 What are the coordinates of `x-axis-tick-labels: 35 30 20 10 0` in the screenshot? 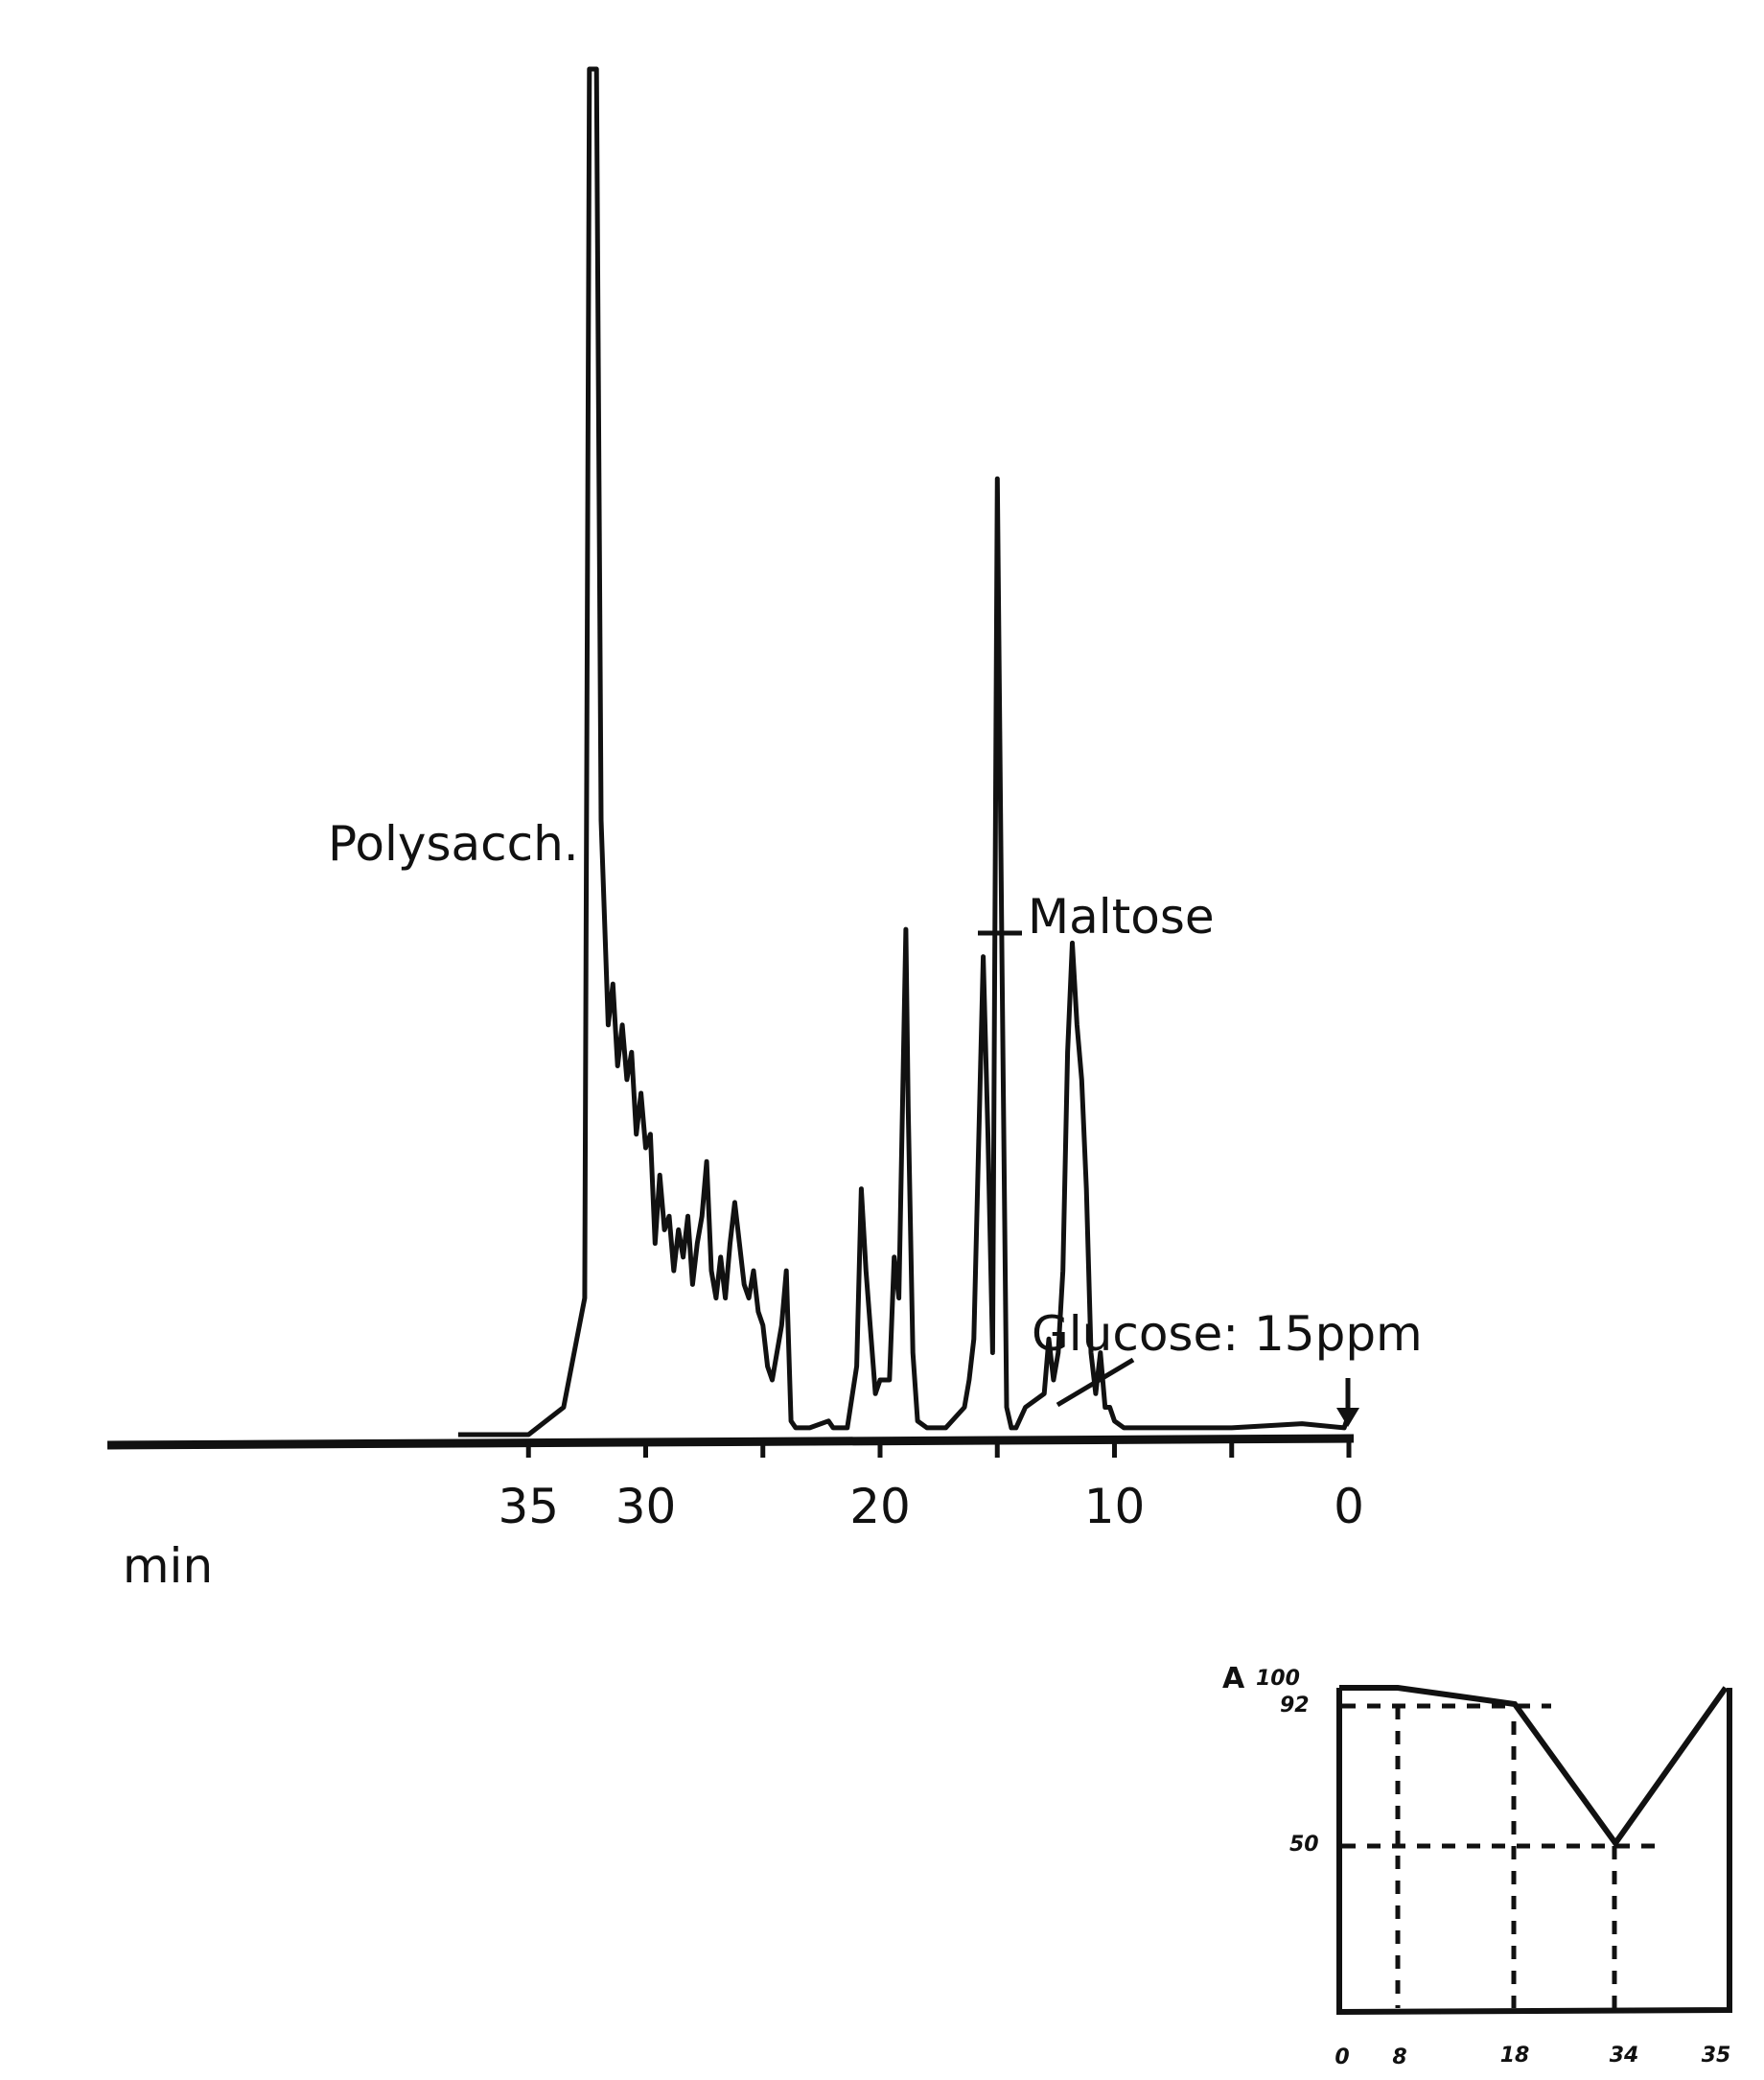 It's located at (930, 1506).